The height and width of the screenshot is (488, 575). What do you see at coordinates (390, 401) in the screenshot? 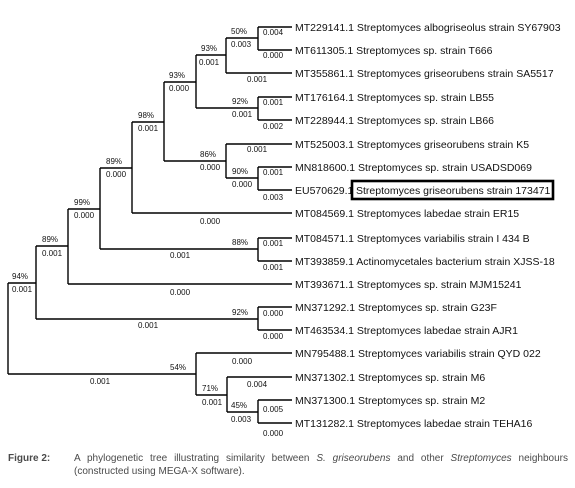
I see `tip-label: MN371300.1 Streptomyces sp. strain M2` at bounding box center [390, 401].